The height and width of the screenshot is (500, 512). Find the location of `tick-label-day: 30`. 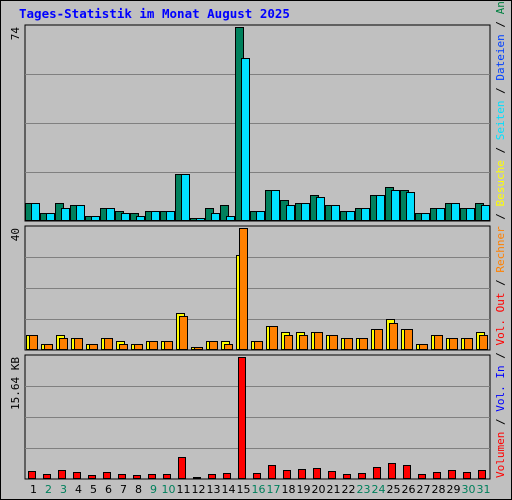

tick-label-day: 30 is located at coordinates (469, 489).